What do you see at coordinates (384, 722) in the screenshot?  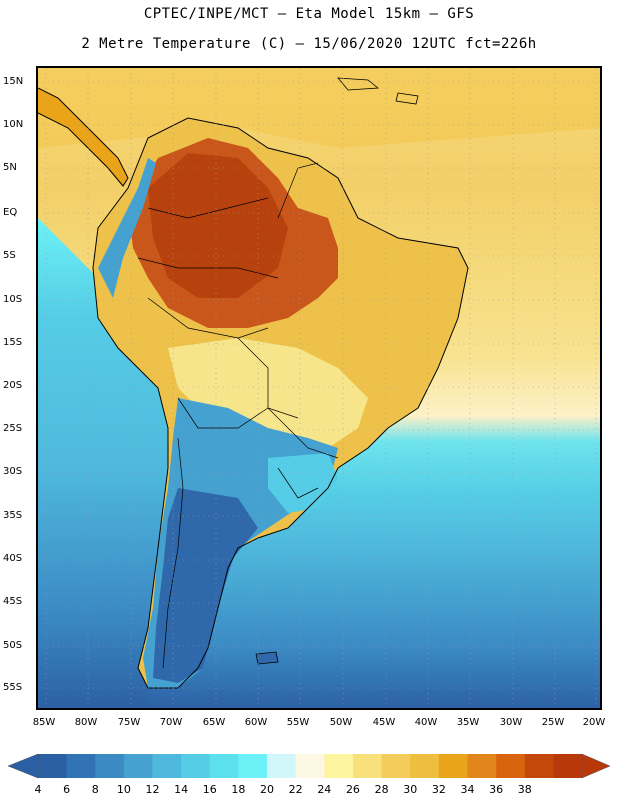 I see `lon-label: 45W` at bounding box center [384, 722].